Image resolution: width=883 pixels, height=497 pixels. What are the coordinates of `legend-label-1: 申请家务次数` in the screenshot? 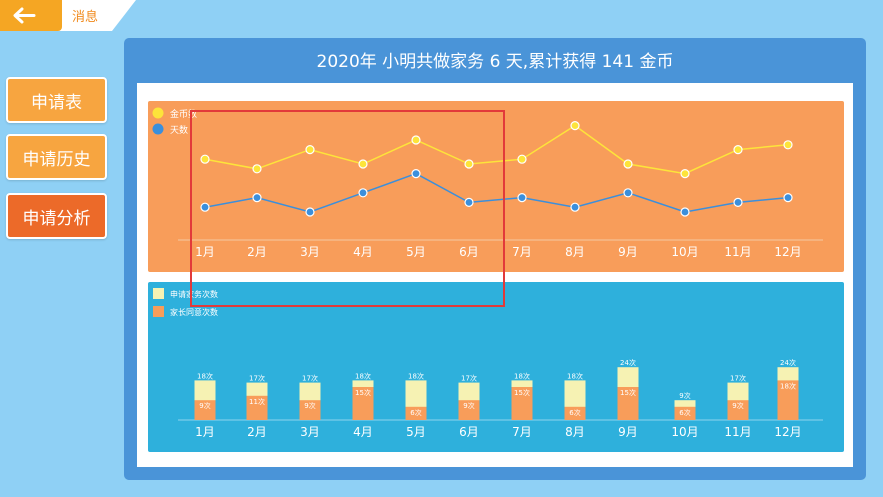 It's located at (194, 294).